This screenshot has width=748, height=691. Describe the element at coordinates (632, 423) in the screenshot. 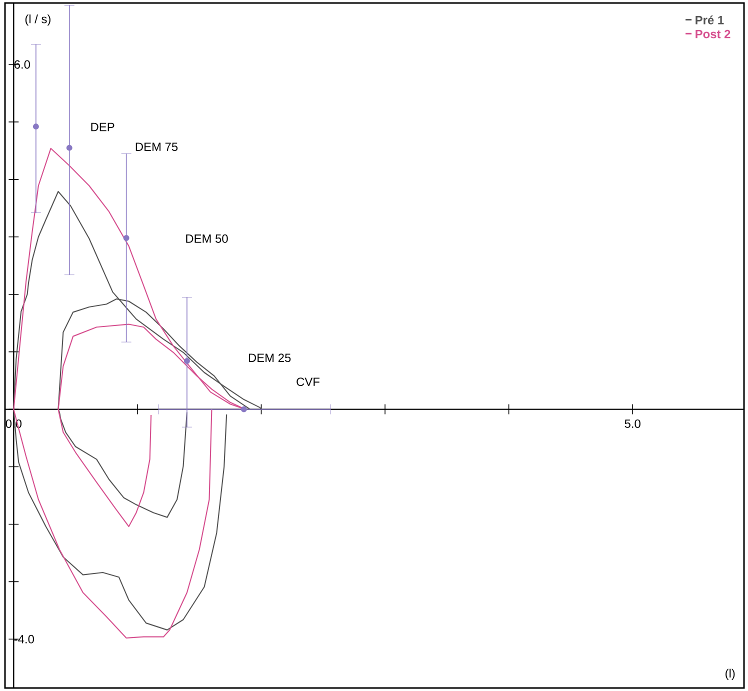

I see `x-tick-label: 5.0` at that location.